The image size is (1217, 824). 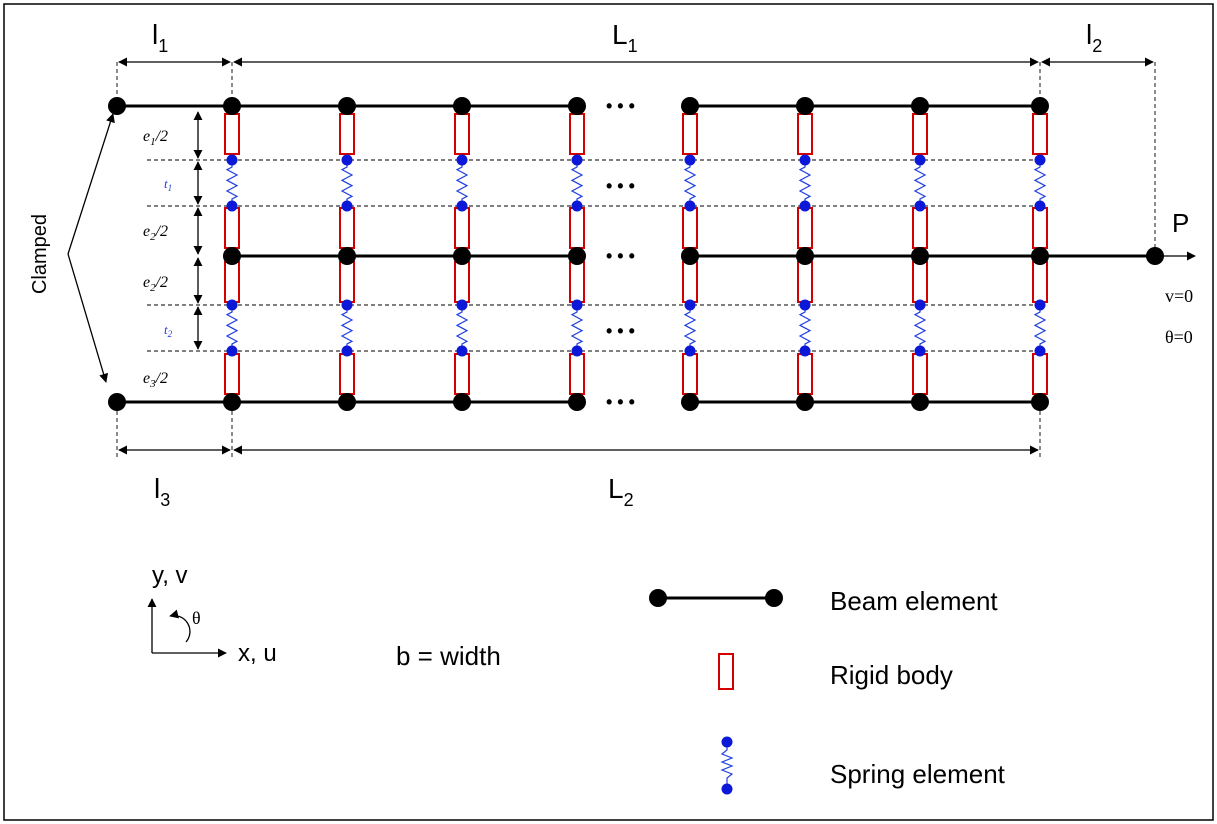 What do you see at coordinates (727, 789) in the screenshot?
I see `legend-spring-node-bottom` at bounding box center [727, 789].